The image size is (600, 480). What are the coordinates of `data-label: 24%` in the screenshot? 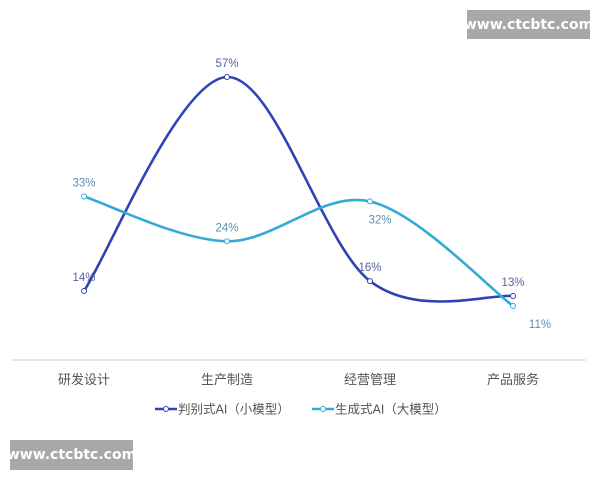 It's located at (226, 228).